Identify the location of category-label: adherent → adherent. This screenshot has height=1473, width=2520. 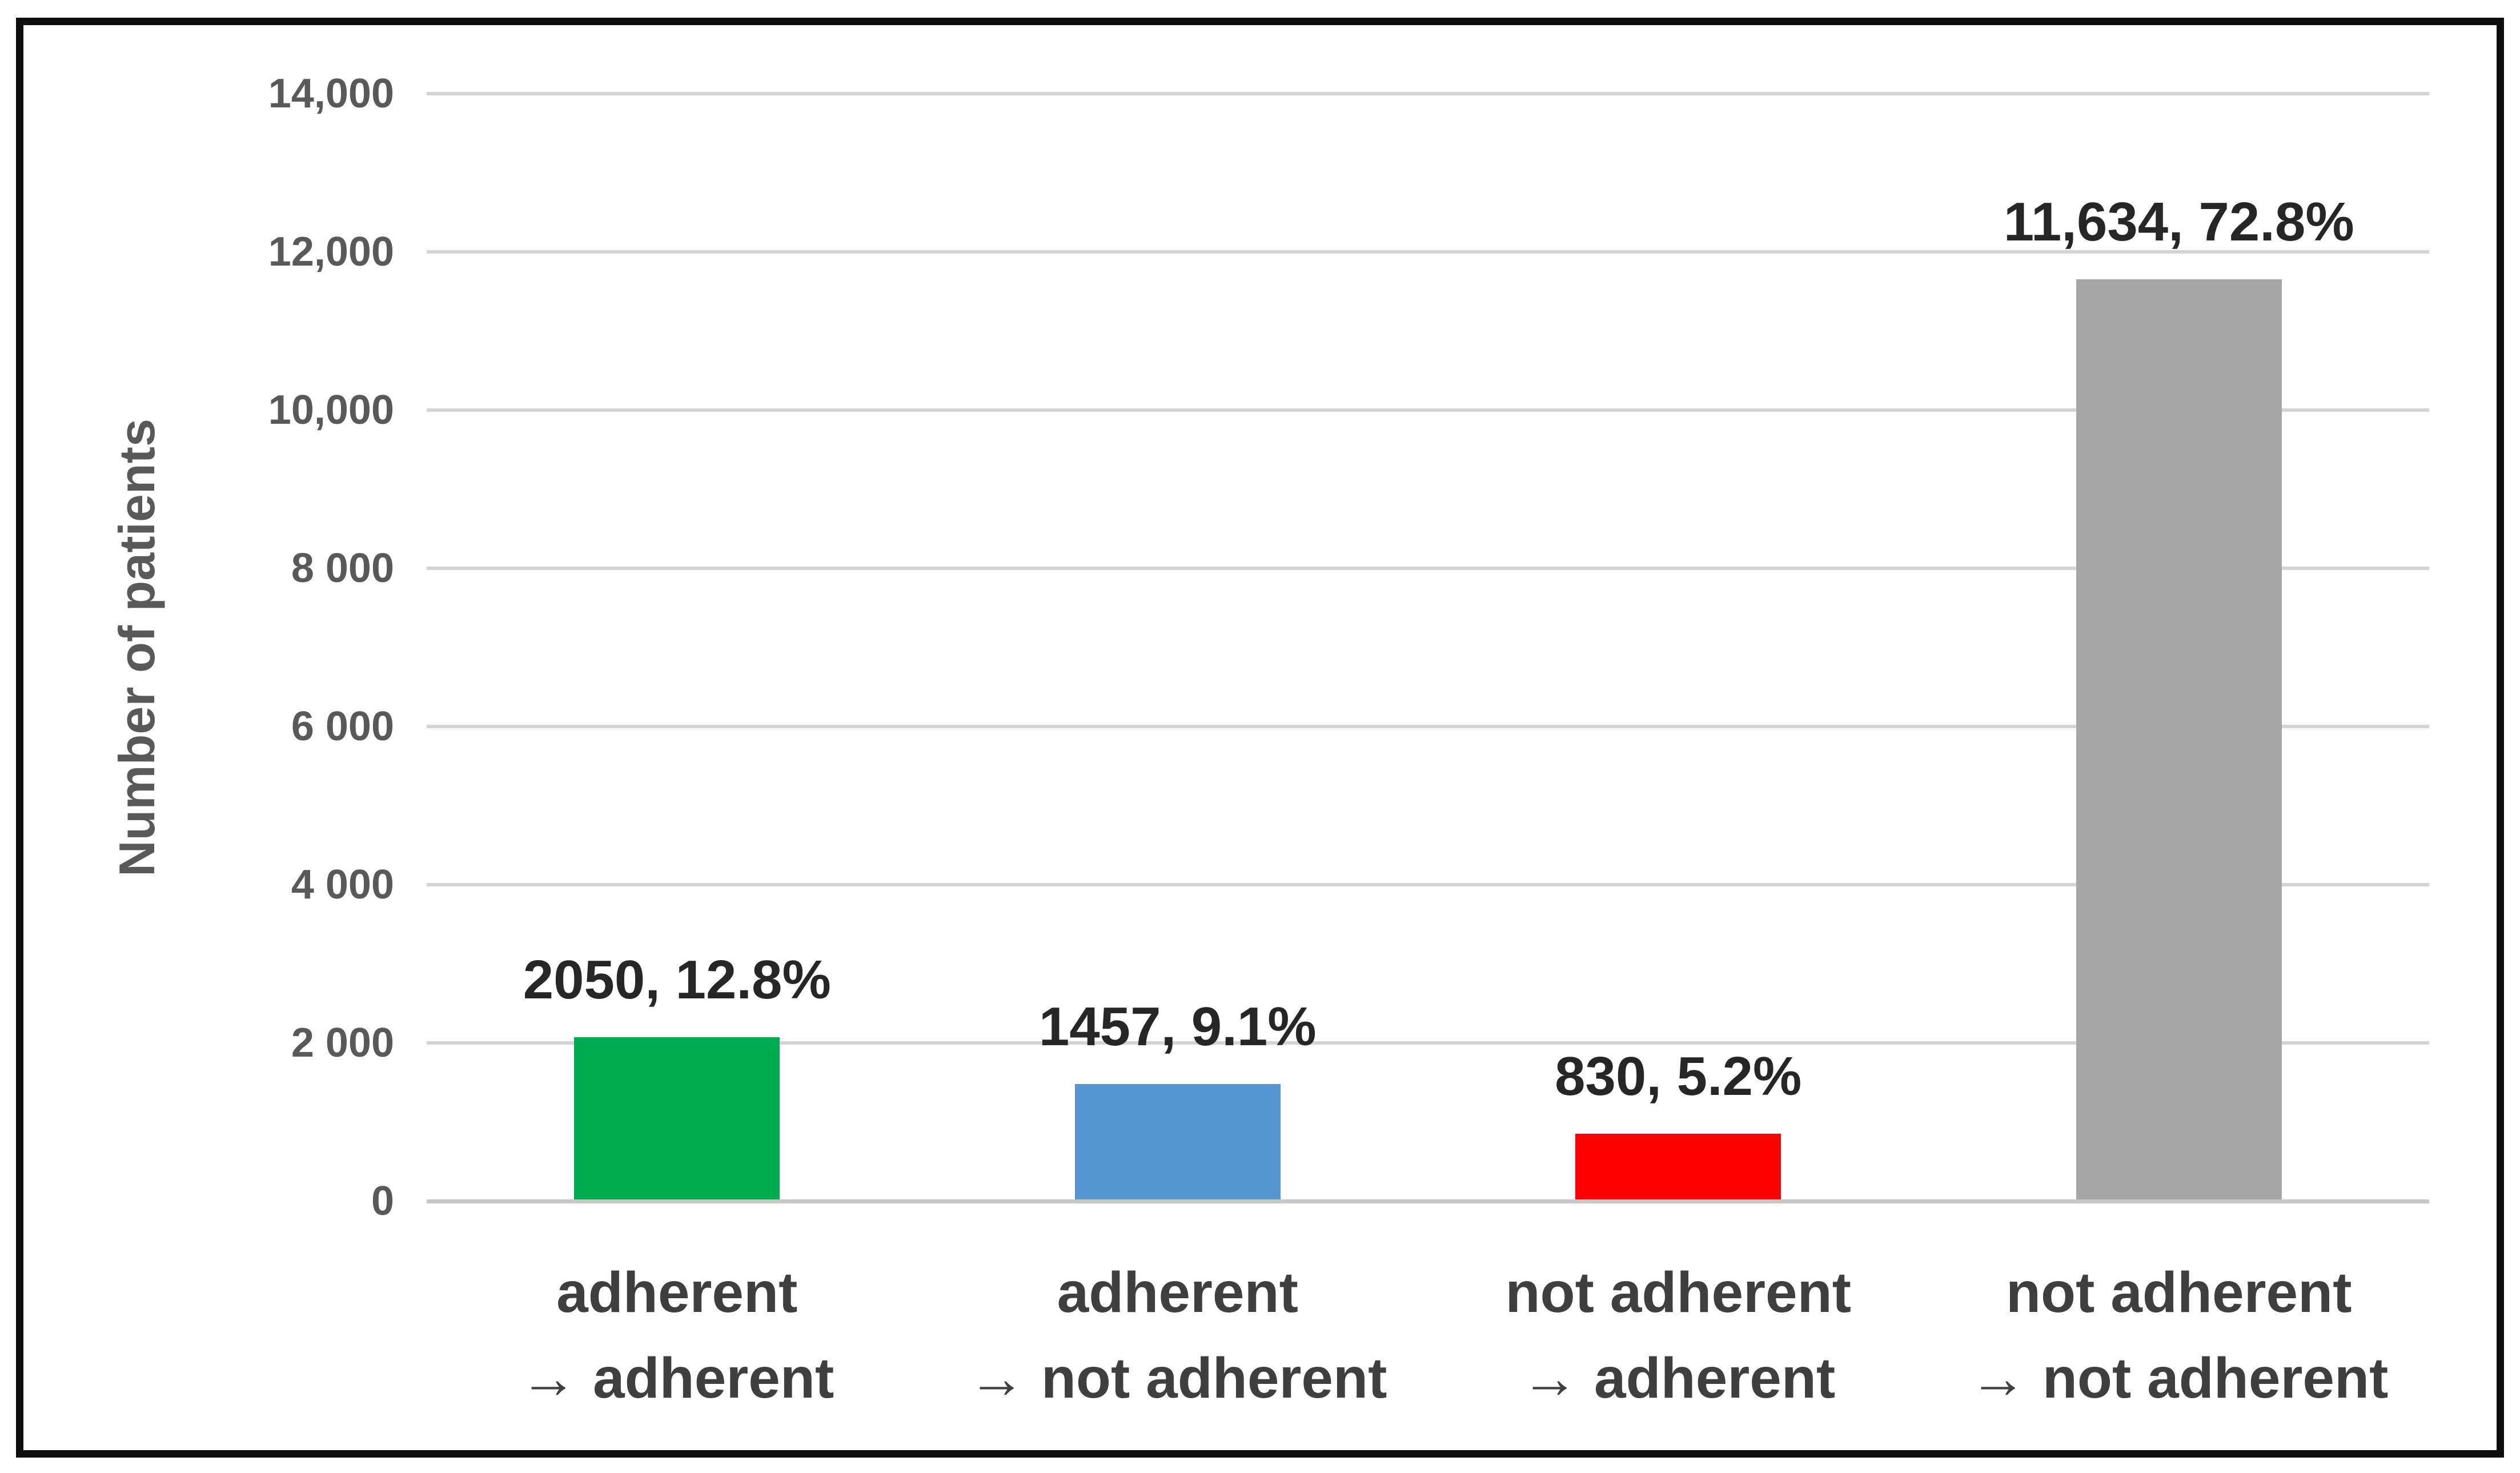
(677, 1335).